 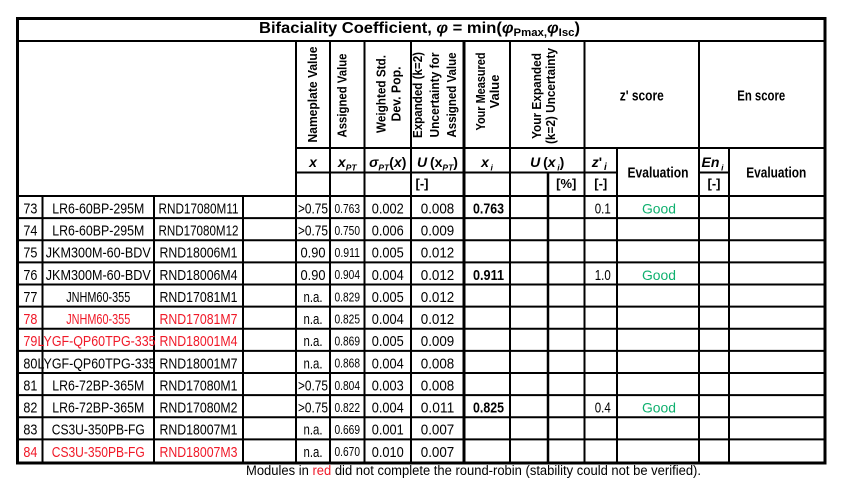 I want to click on svg-text: Dev. Pop., so click(x=395, y=94).